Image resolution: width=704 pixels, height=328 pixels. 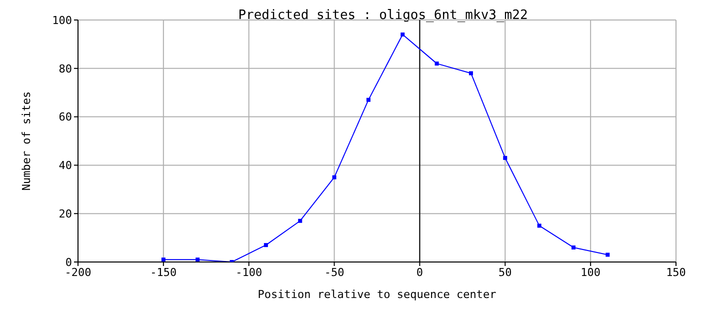 I want to click on x-axis-title: Position relative to sequence center, so click(x=377, y=294).